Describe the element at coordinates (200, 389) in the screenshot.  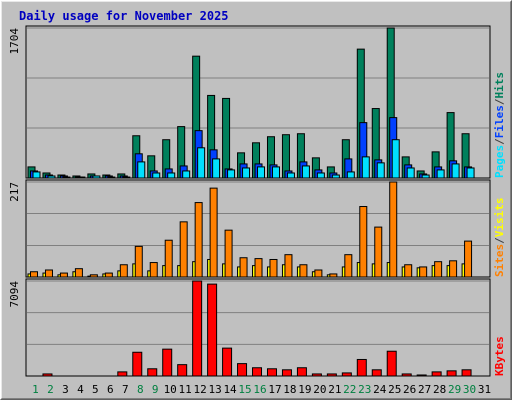
I see `x-tick-label: 12` at that location.